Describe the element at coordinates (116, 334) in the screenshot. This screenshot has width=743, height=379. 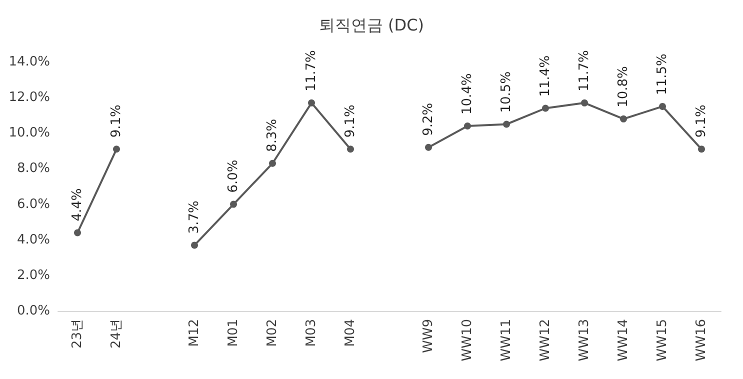
I see `x-tick-label: 24년` at that location.